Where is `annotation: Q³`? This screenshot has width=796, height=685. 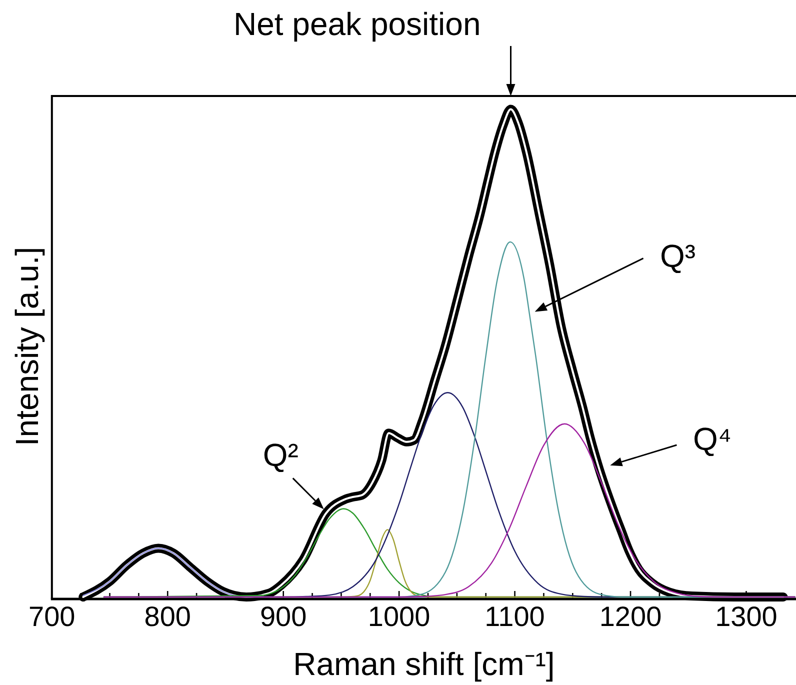
annotation: Q³ is located at coordinates (678, 256).